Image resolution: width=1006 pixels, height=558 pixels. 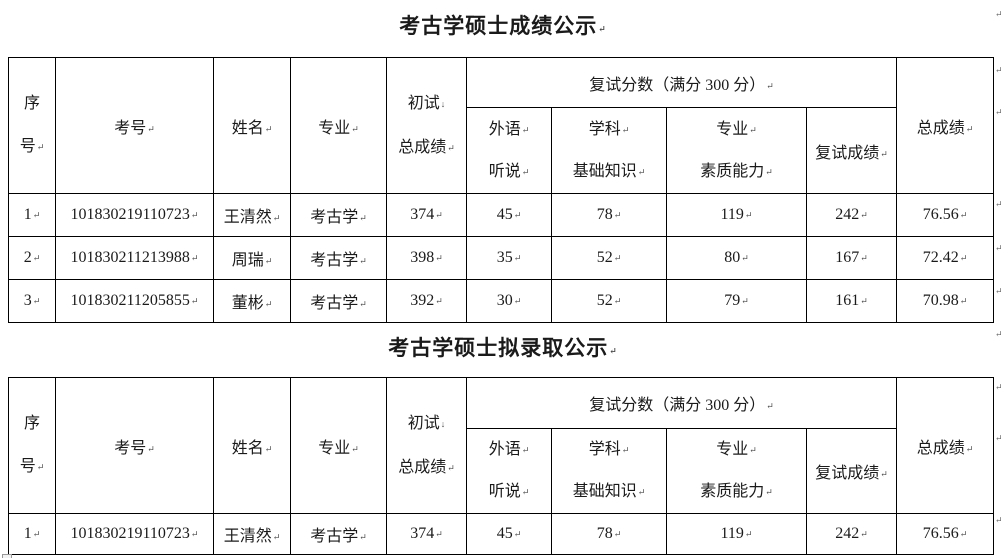 I want to click on cell-subject-basics: 78↵, so click(x=609, y=534).